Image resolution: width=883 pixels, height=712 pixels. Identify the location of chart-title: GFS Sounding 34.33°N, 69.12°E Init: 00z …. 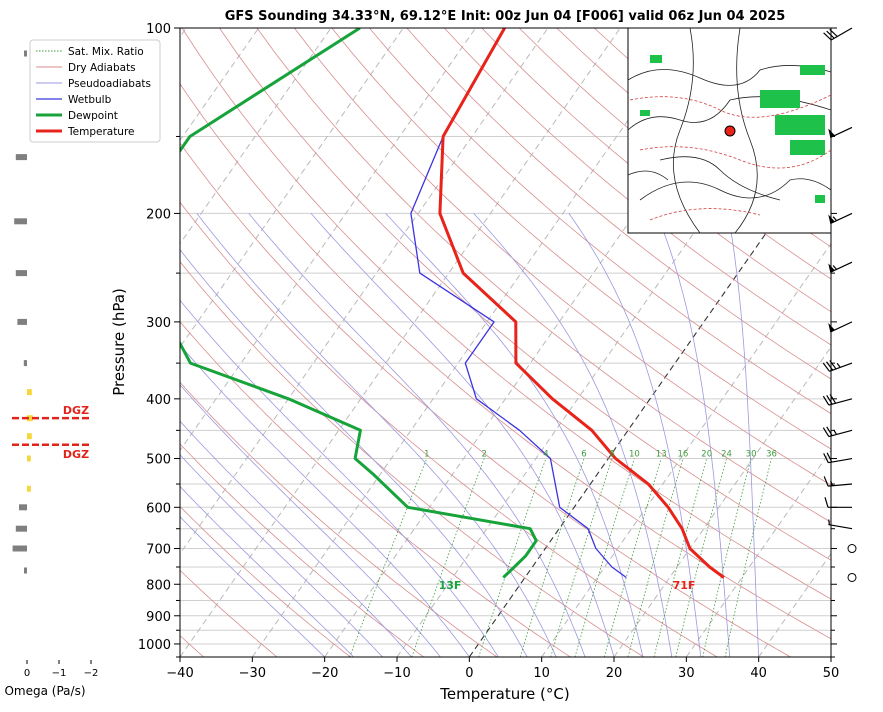
(505, 16).